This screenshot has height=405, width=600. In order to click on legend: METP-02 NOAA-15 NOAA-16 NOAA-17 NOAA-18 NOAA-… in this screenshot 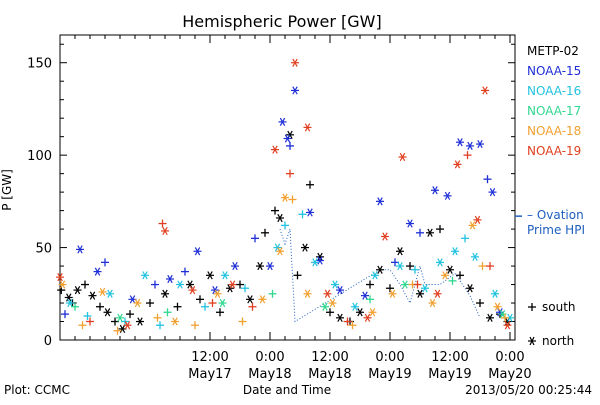, I will do `click(554, 196)`.